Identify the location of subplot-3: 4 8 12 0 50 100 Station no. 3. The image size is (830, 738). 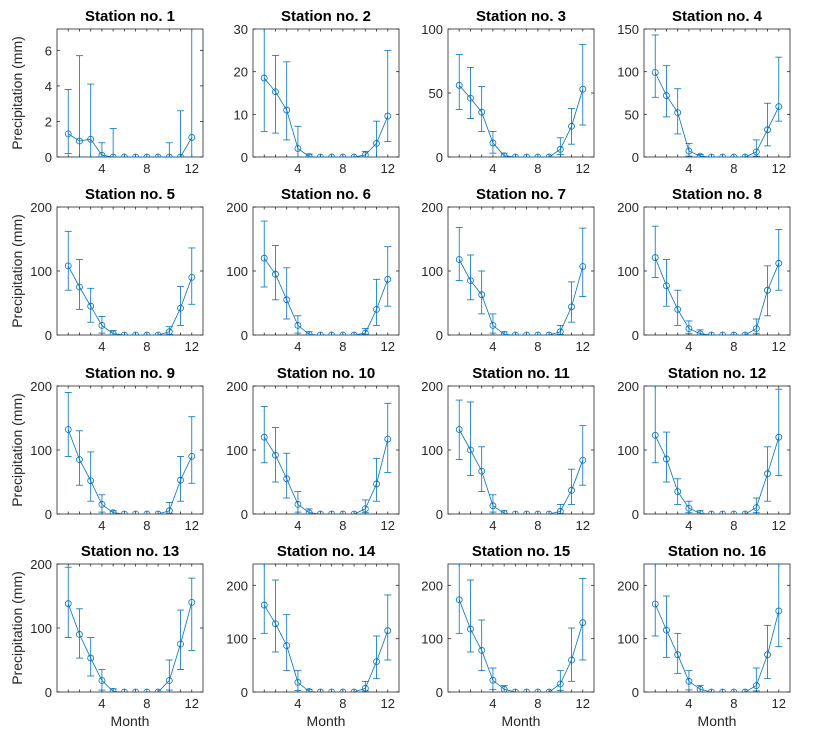
(508, 92).